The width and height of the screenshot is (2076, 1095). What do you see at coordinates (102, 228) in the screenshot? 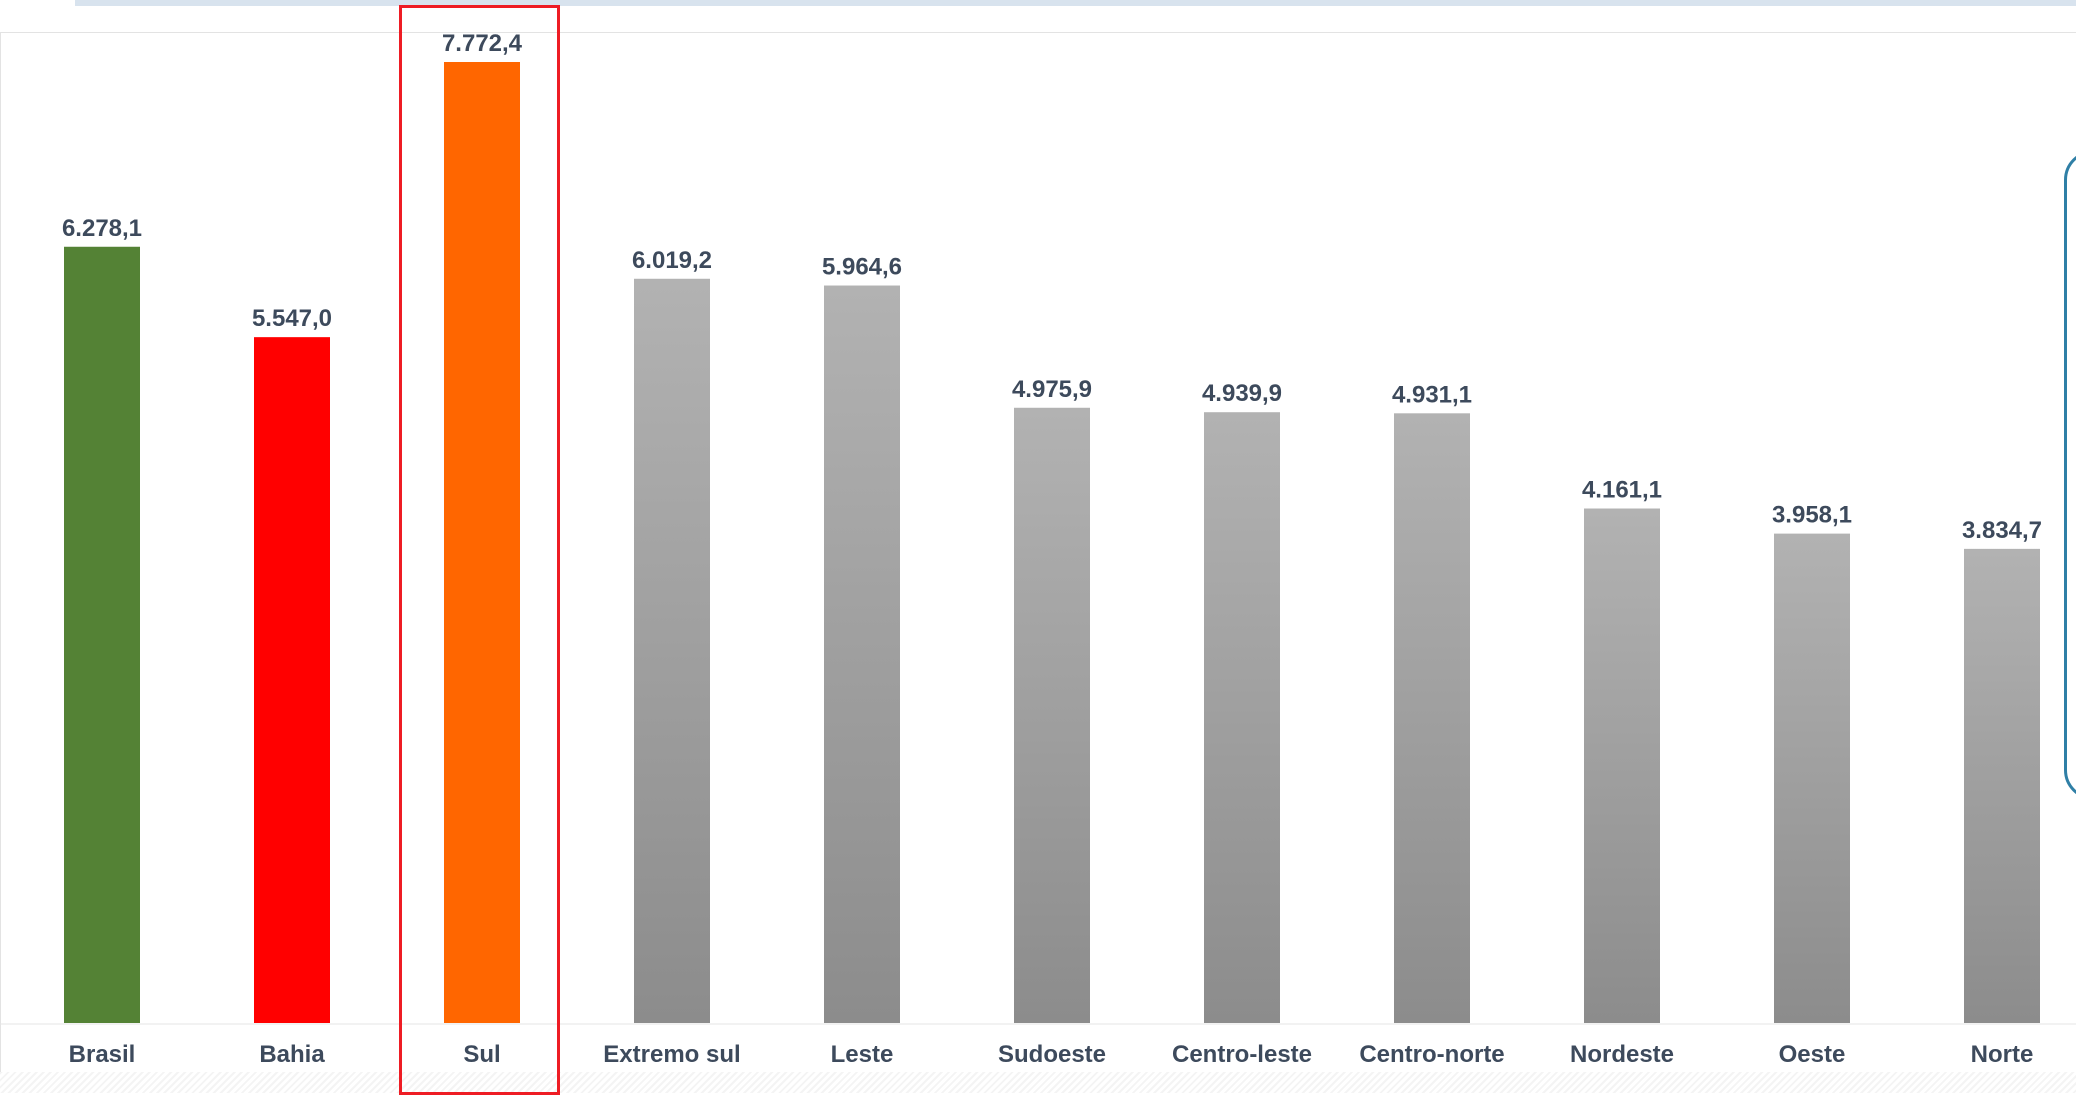
I see `value-label-brasil: 6.278,1` at bounding box center [102, 228].